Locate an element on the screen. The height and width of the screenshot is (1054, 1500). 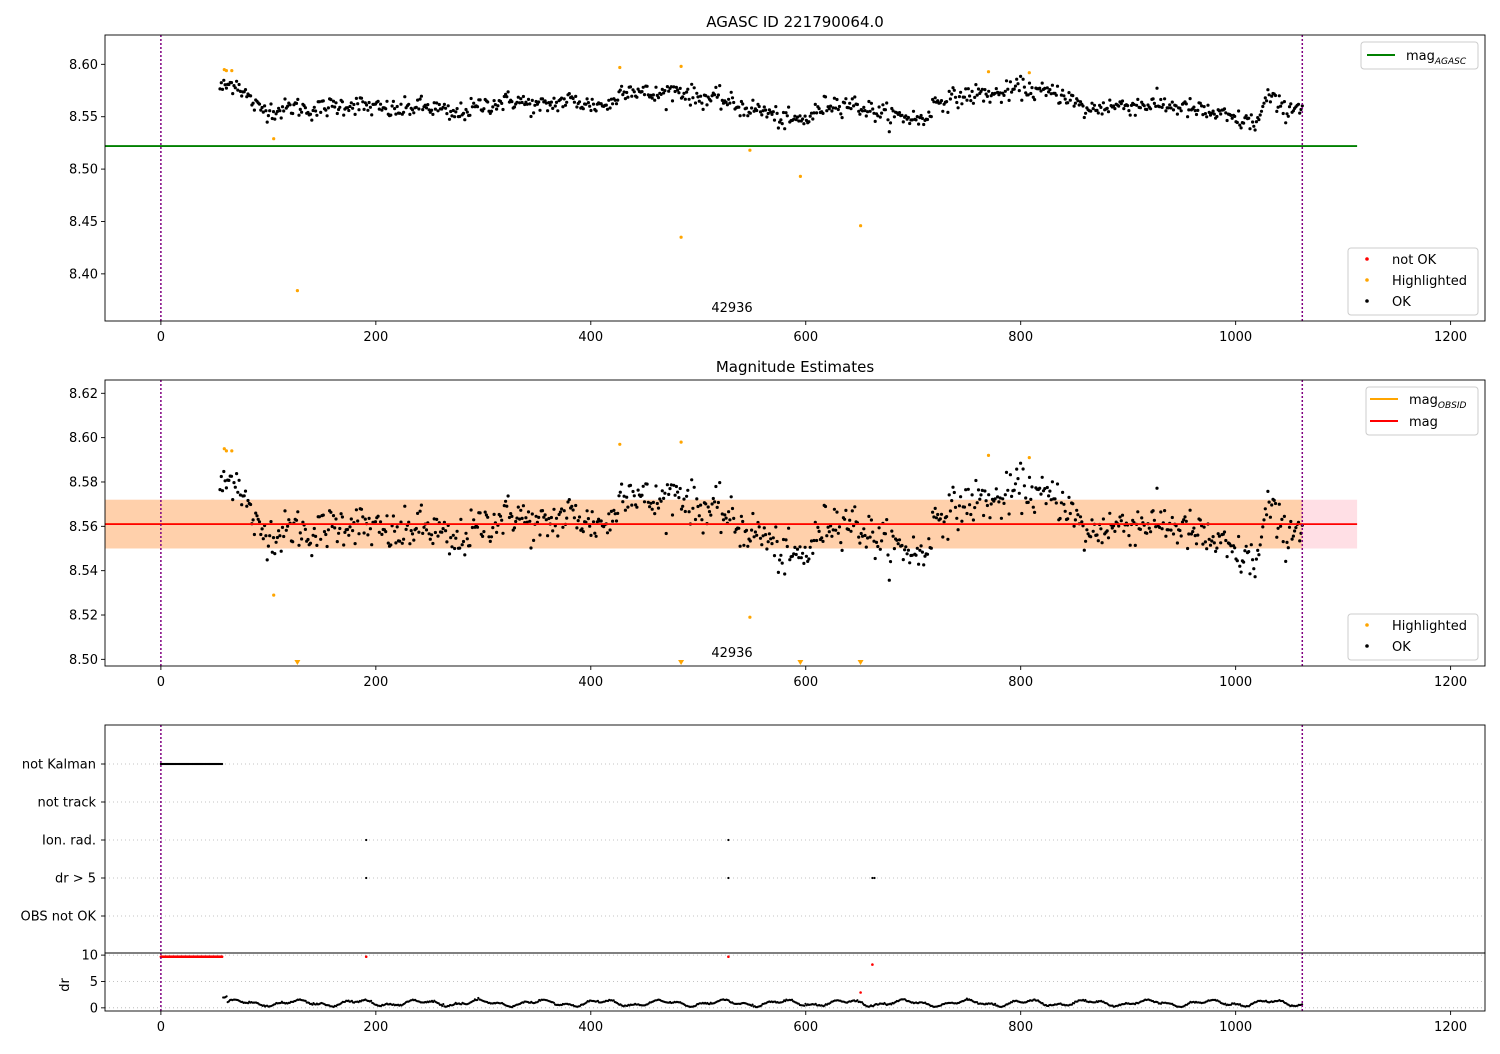
legend-not-ok-label: not OK is located at coordinates (1414, 260).